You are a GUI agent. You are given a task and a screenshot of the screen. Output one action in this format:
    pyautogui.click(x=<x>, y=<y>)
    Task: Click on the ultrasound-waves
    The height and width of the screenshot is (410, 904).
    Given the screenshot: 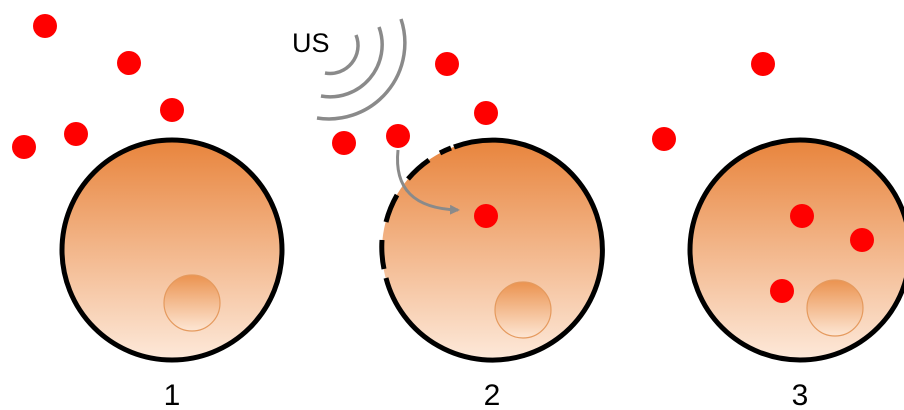 What is the action you would take?
    pyautogui.click(x=361, y=69)
    